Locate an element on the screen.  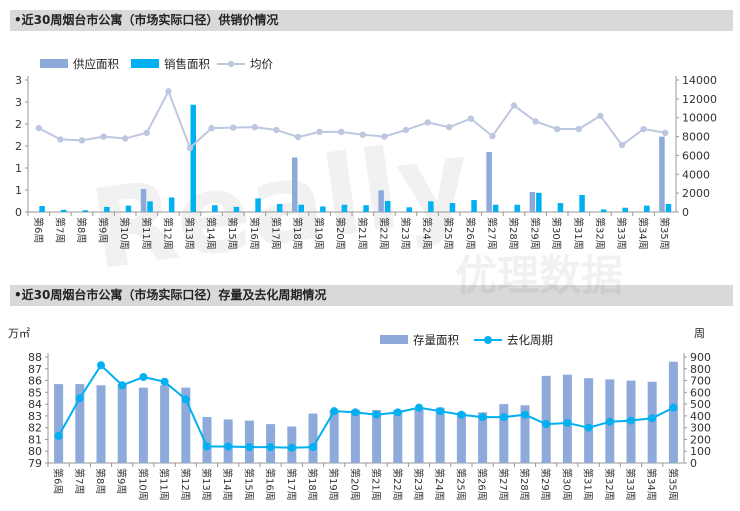
x-tick-label: 第30周 is located at coordinates (556, 233).